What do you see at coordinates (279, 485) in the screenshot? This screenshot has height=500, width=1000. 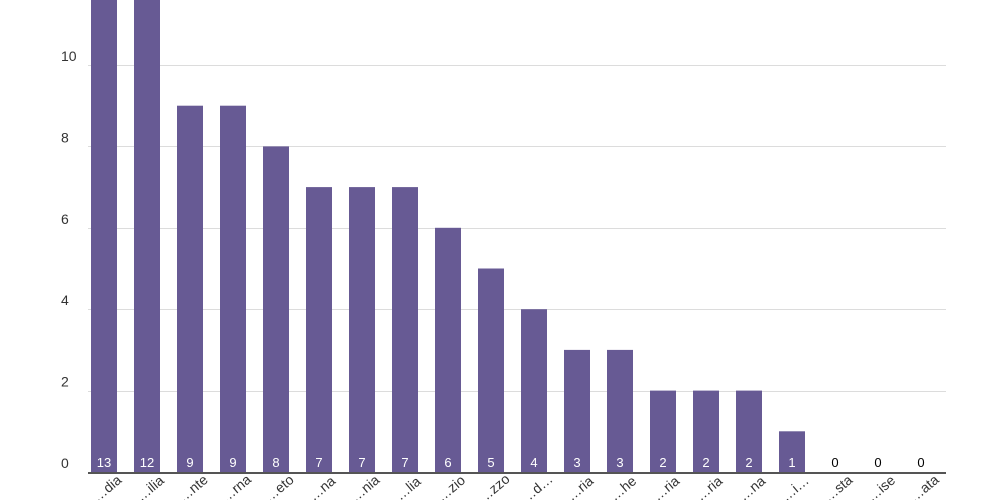 I see `x-category-label: …eto` at bounding box center [279, 485].